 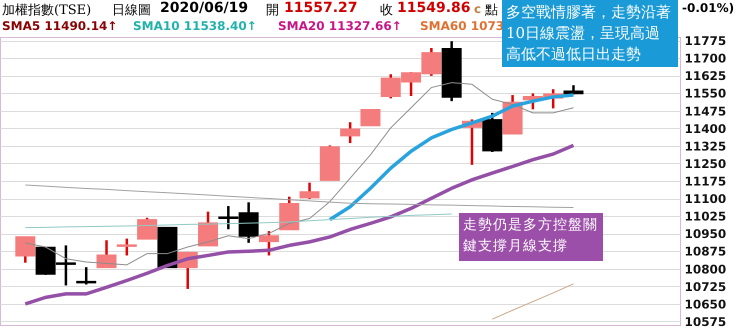 What do you see at coordinates (272, 10) in the screenshot?
I see `text: 開` at bounding box center [272, 10].